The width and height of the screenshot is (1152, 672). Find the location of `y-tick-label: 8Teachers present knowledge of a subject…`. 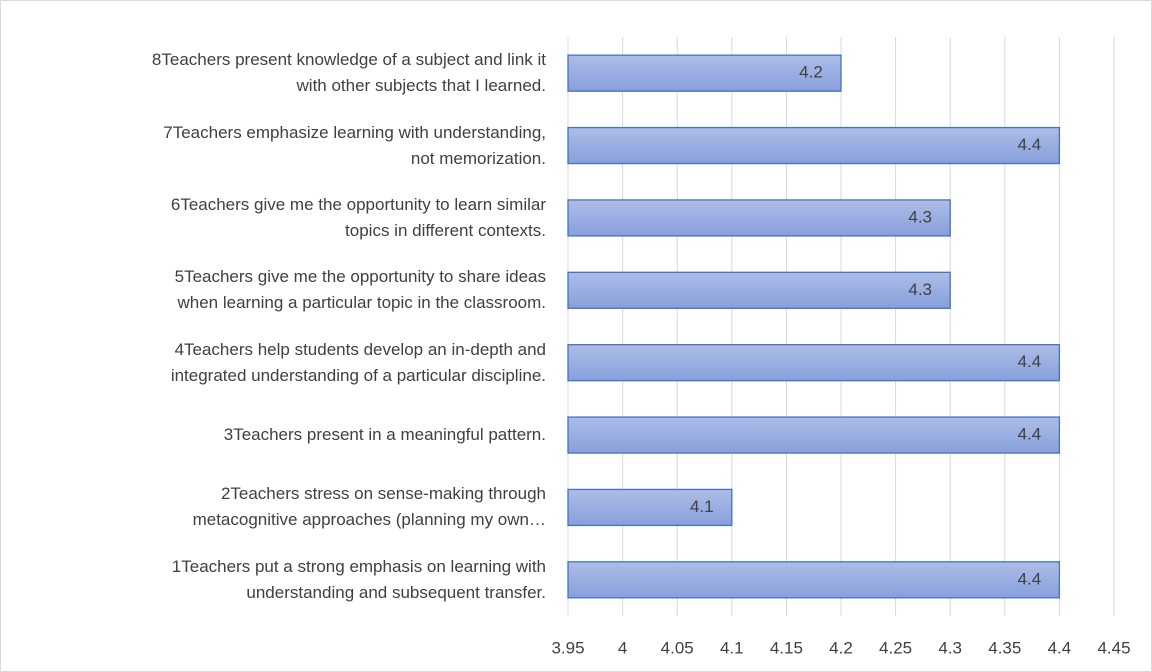

y-tick-label: 8Teachers present knowledge of a subject… is located at coordinates (348, 73).